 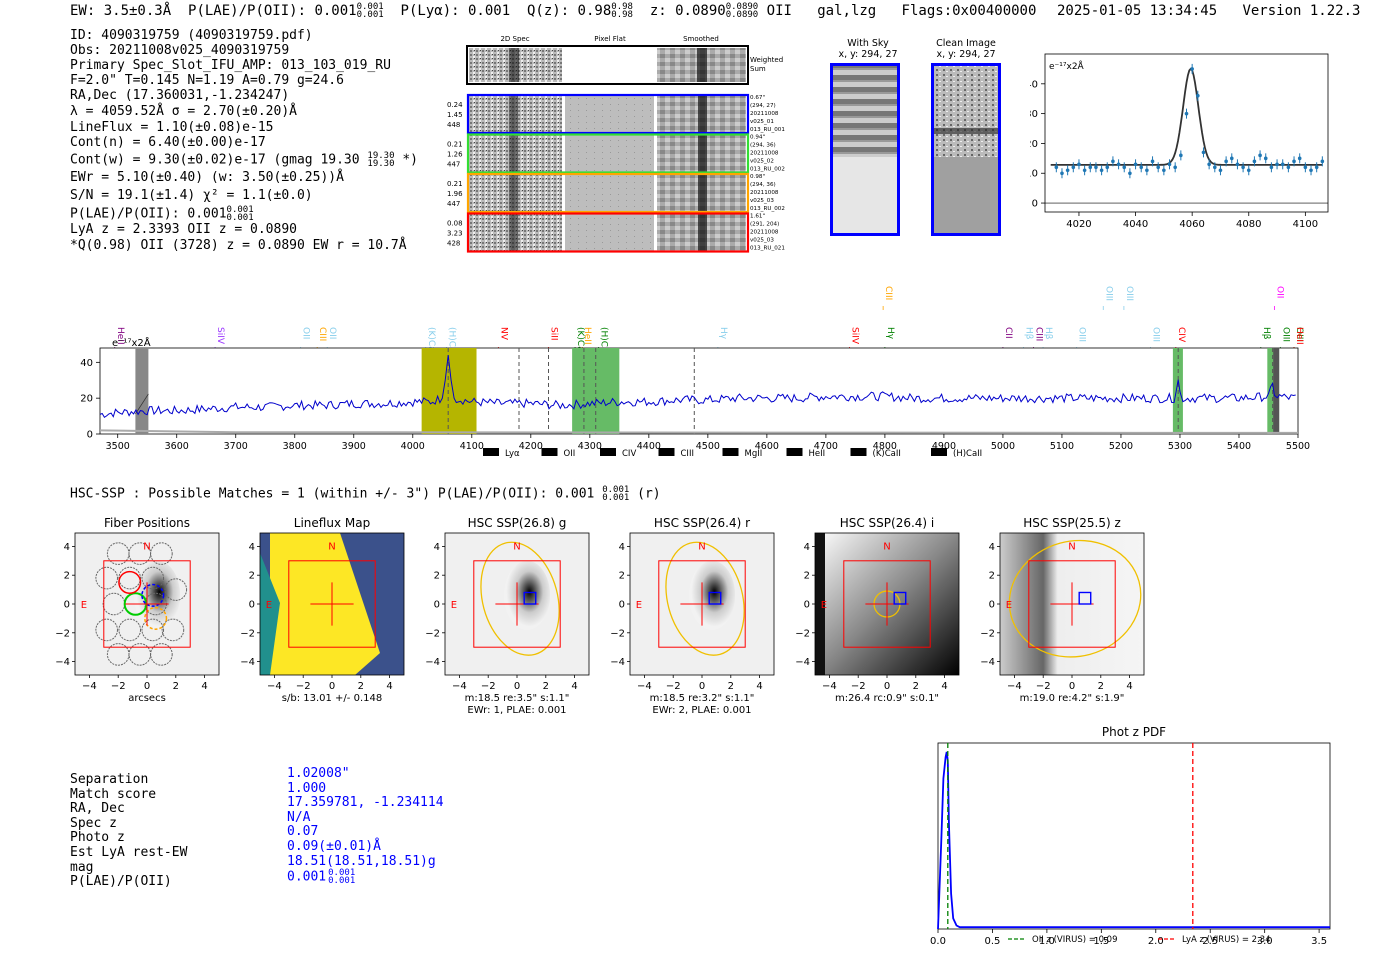 What do you see at coordinates (361, 861) in the screenshot?
I see `match-value-mag: 18.51(18.51,18.51)g` at bounding box center [361, 861].